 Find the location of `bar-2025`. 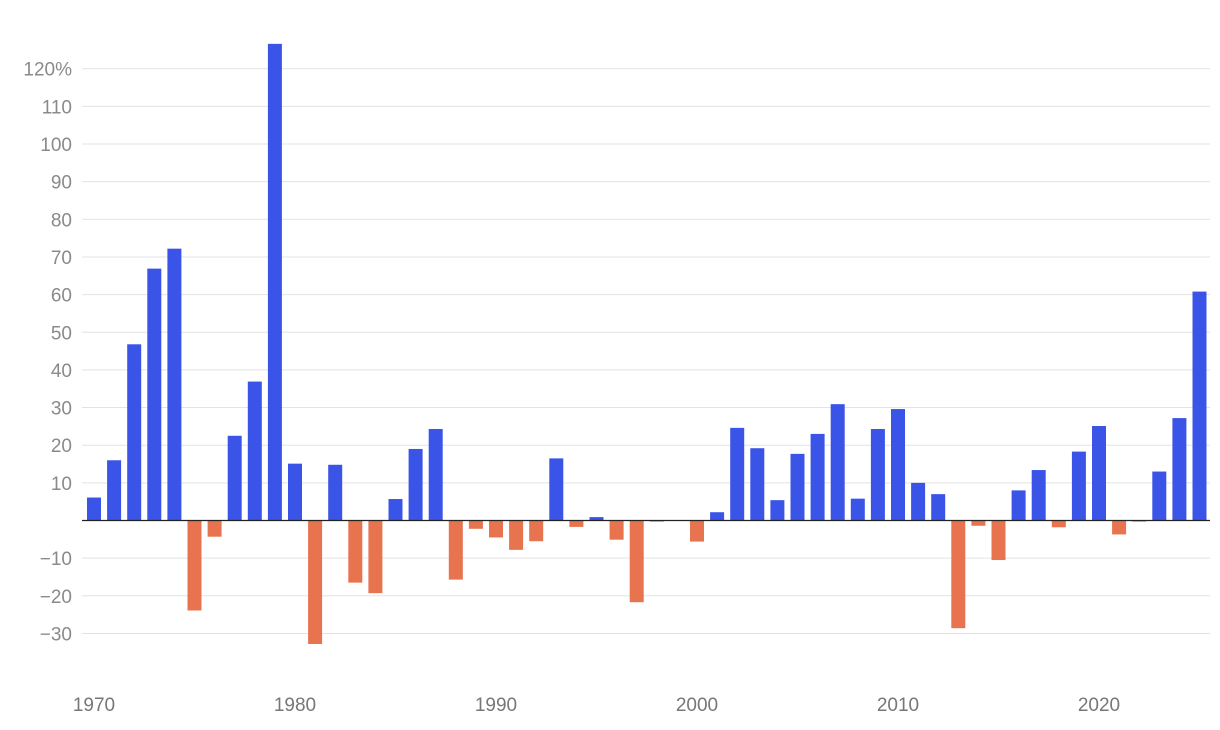

bar-2025 is located at coordinates (1199, 406).